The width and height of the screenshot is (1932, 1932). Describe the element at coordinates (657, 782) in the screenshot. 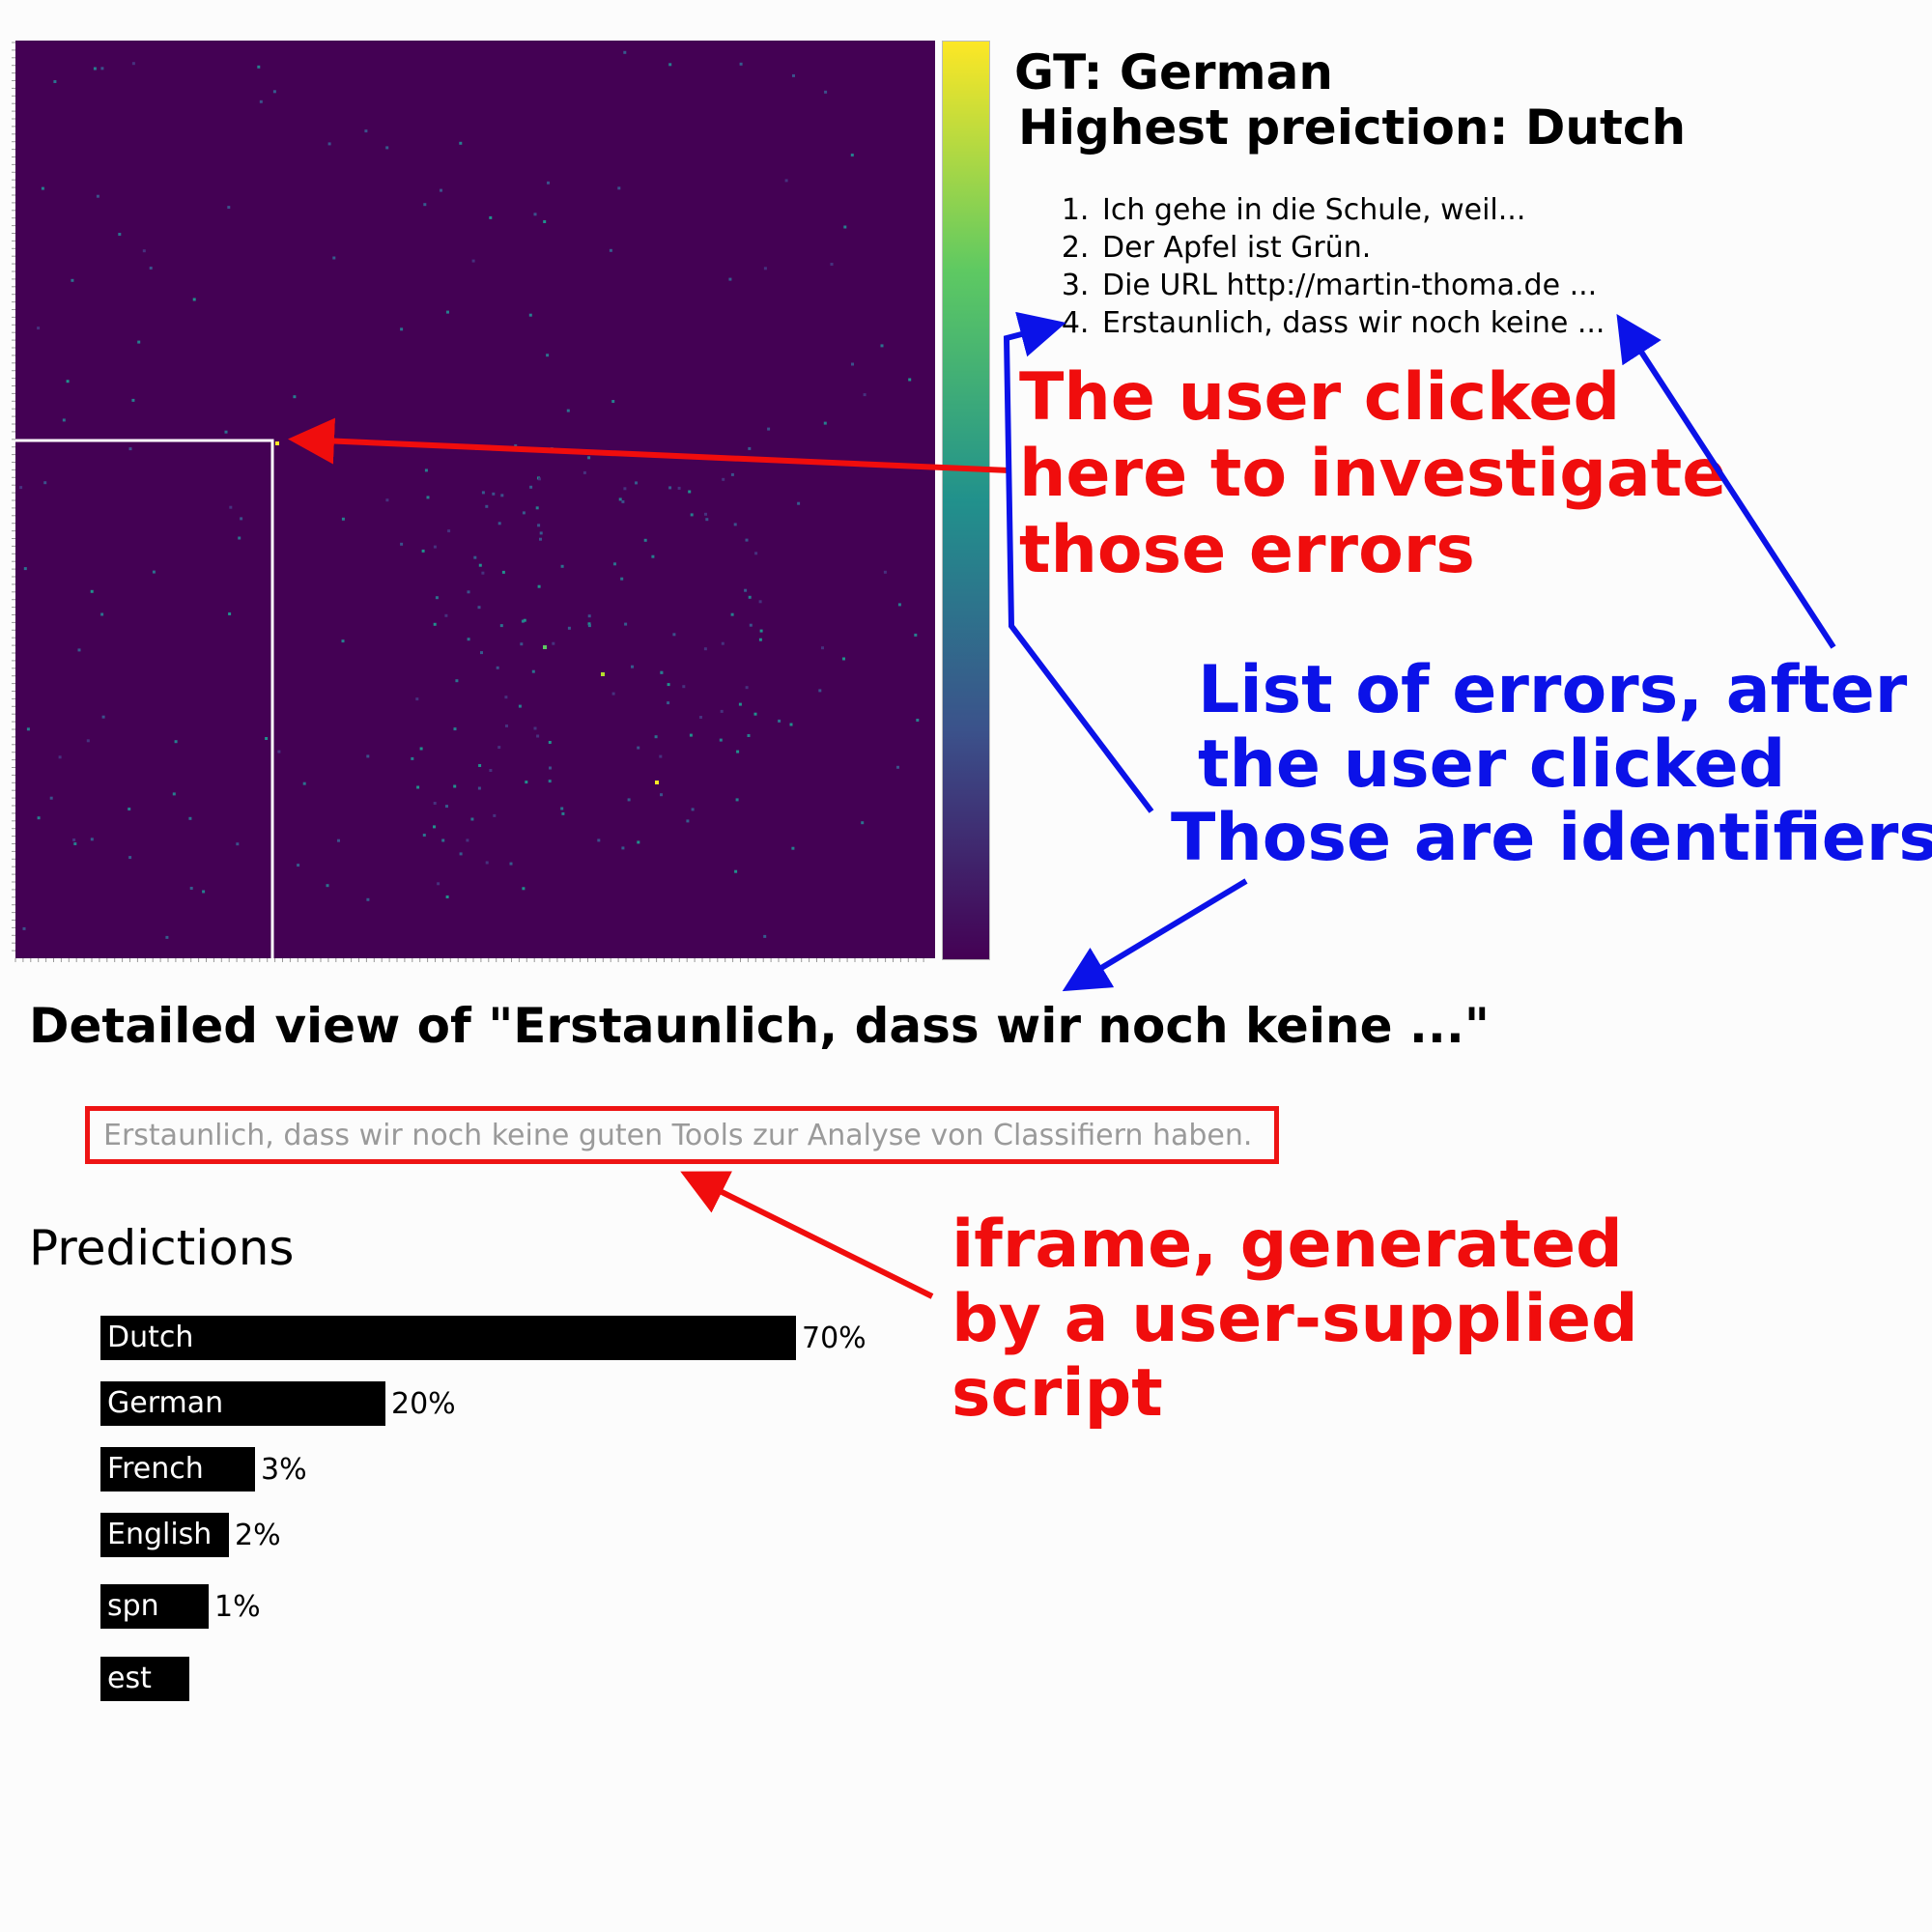

I see `matrix-cell-highlight` at that location.